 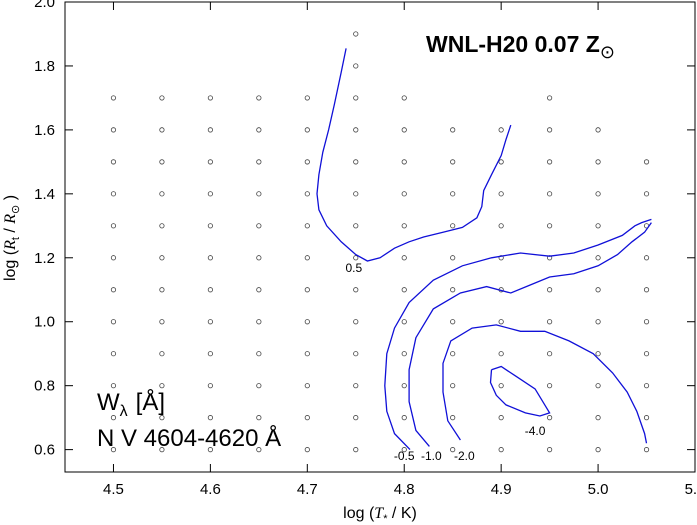 What do you see at coordinates (353, 268) in the screenshot?
I see `contour-label: 0.5` at bounding box center [353, 268].